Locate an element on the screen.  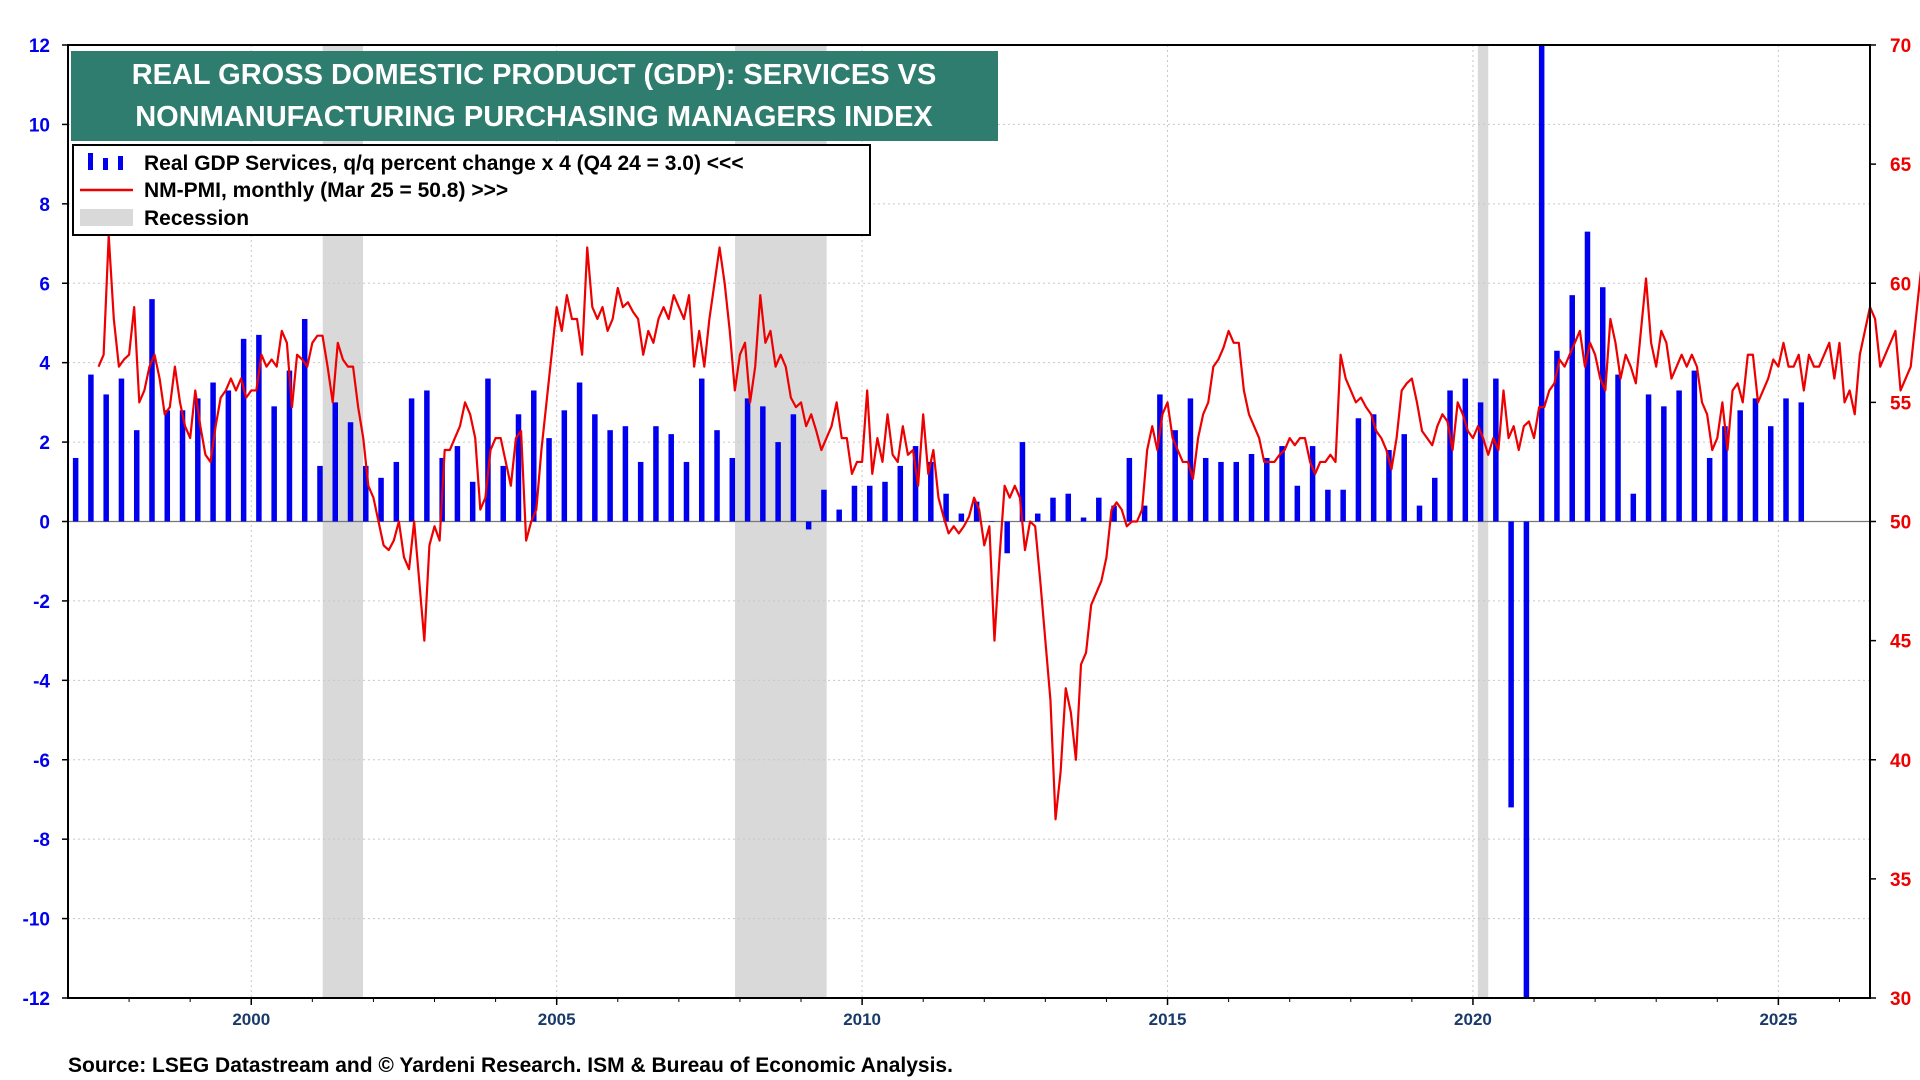
right-tick-label: 70 is located at coordinates (1900, 46).